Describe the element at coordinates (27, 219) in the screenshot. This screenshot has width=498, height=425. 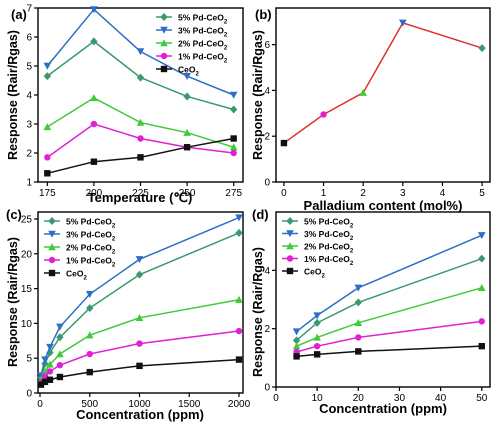
I see `y-tick-label: 25` at that location.